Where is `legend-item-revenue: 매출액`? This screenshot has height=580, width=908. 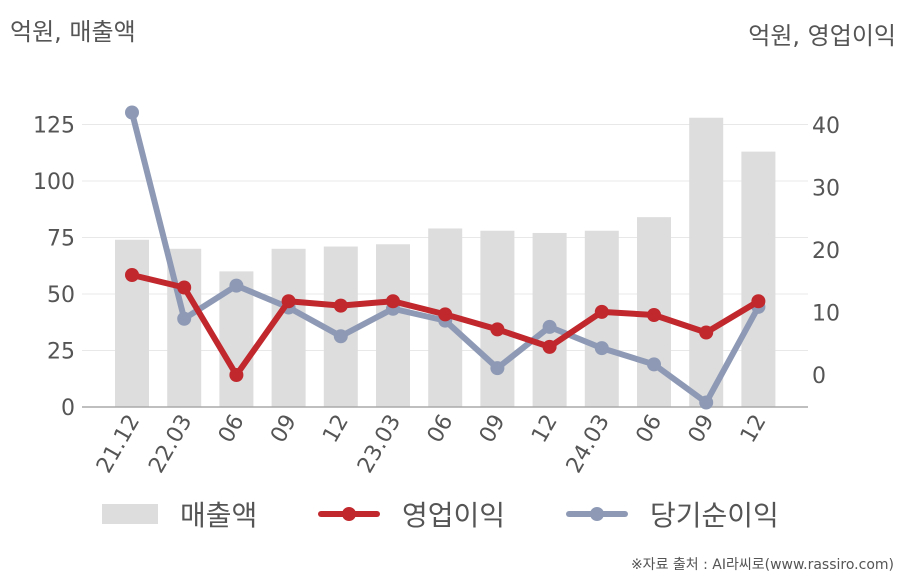
legend-item-revenue: 매출액 is located at coordinates (179, 514).